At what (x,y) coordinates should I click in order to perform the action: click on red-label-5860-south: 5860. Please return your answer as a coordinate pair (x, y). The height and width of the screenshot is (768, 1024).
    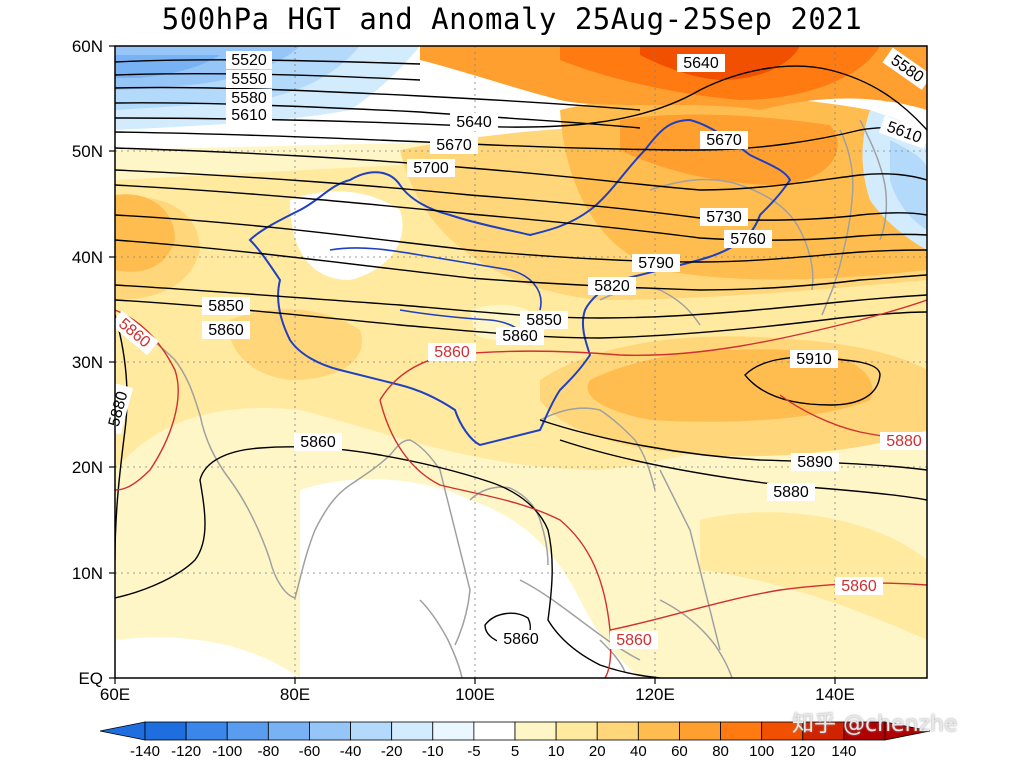
    Looking at the image, I should click on (634, 640).